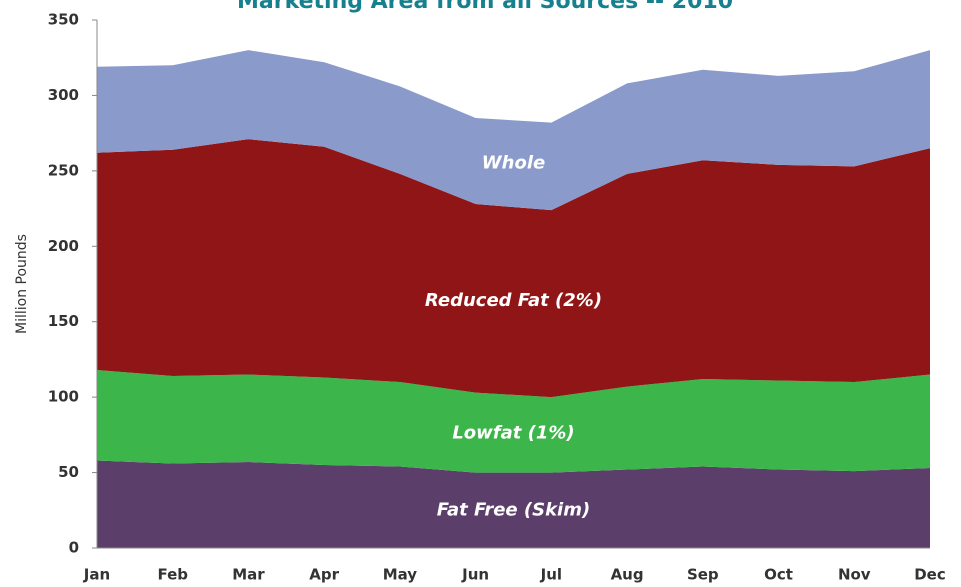 The width and height of the screenshot is (961, 587). I want to click on y-tick-label: 0, so click(74, 548).